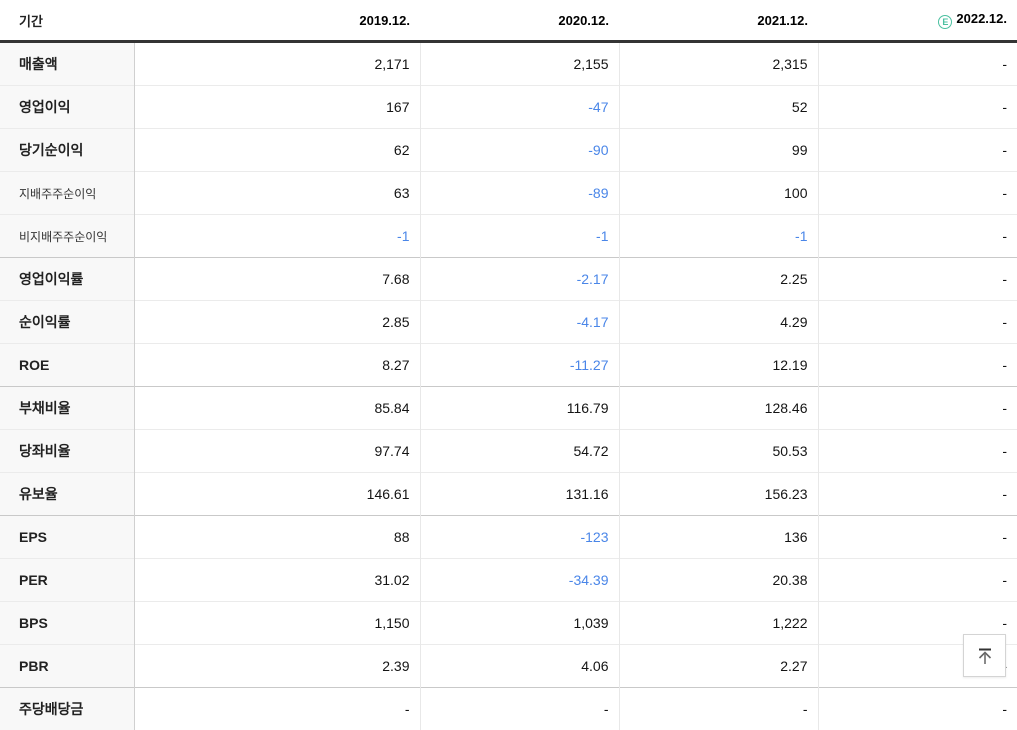 This screenshot has width=1017, height=730. I want to click on row-label: 순이익률, so click(67, 322).